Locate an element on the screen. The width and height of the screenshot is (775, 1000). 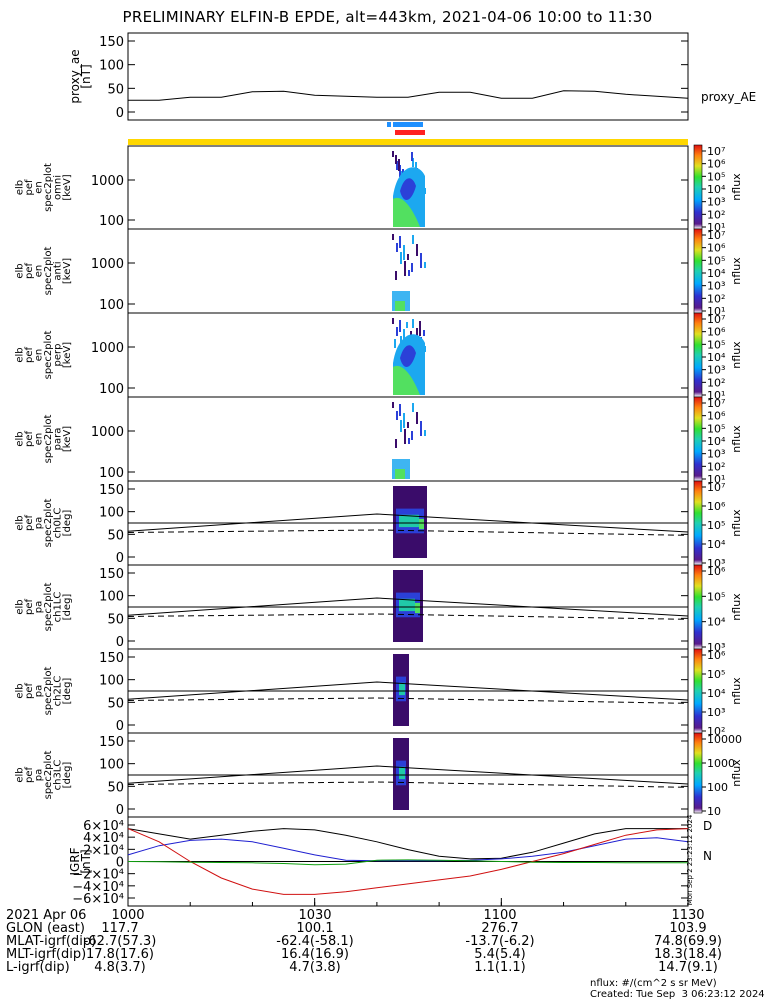
footer-units: nflux: #/(cm^2 s sr MeV) is located at coordinates (653, 983).